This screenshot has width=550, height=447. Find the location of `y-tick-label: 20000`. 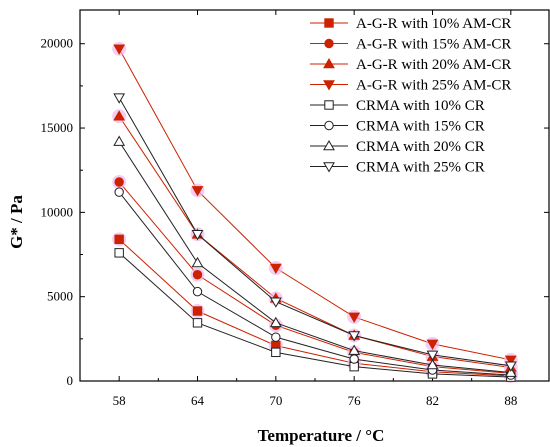

y-tick-label: 20000 is located at coordinates (57, 43).